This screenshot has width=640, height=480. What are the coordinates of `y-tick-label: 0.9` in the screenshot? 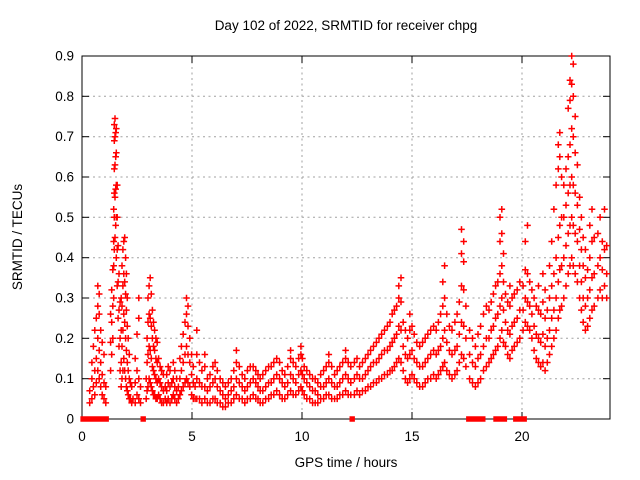 It's located at (64, 56).